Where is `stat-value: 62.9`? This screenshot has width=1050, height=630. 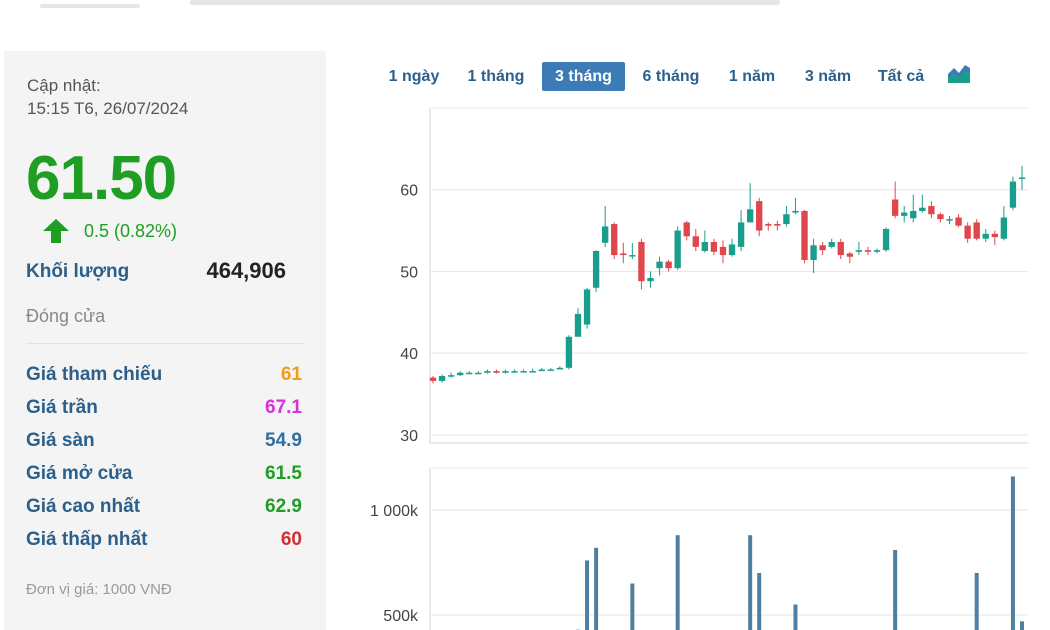
stat-value: 62.9 is located at coordinates (283, 506).